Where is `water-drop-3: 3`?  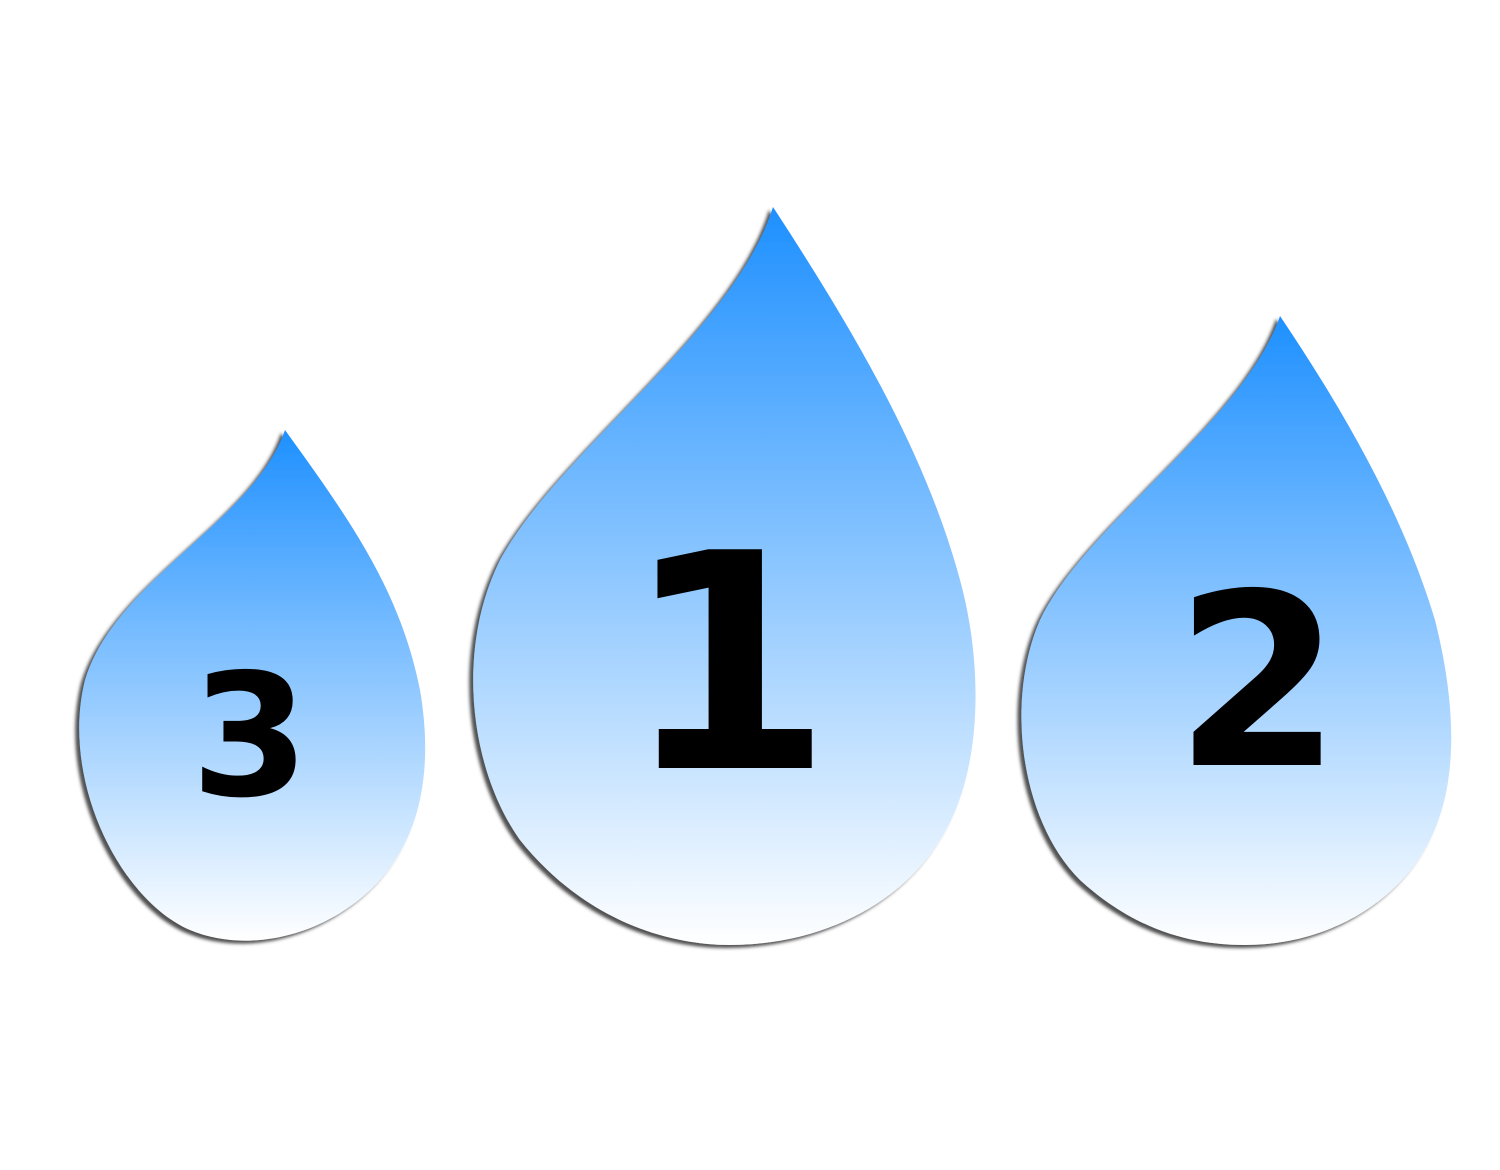
water-drop-3: 3 is located at coordinates (252, 685).